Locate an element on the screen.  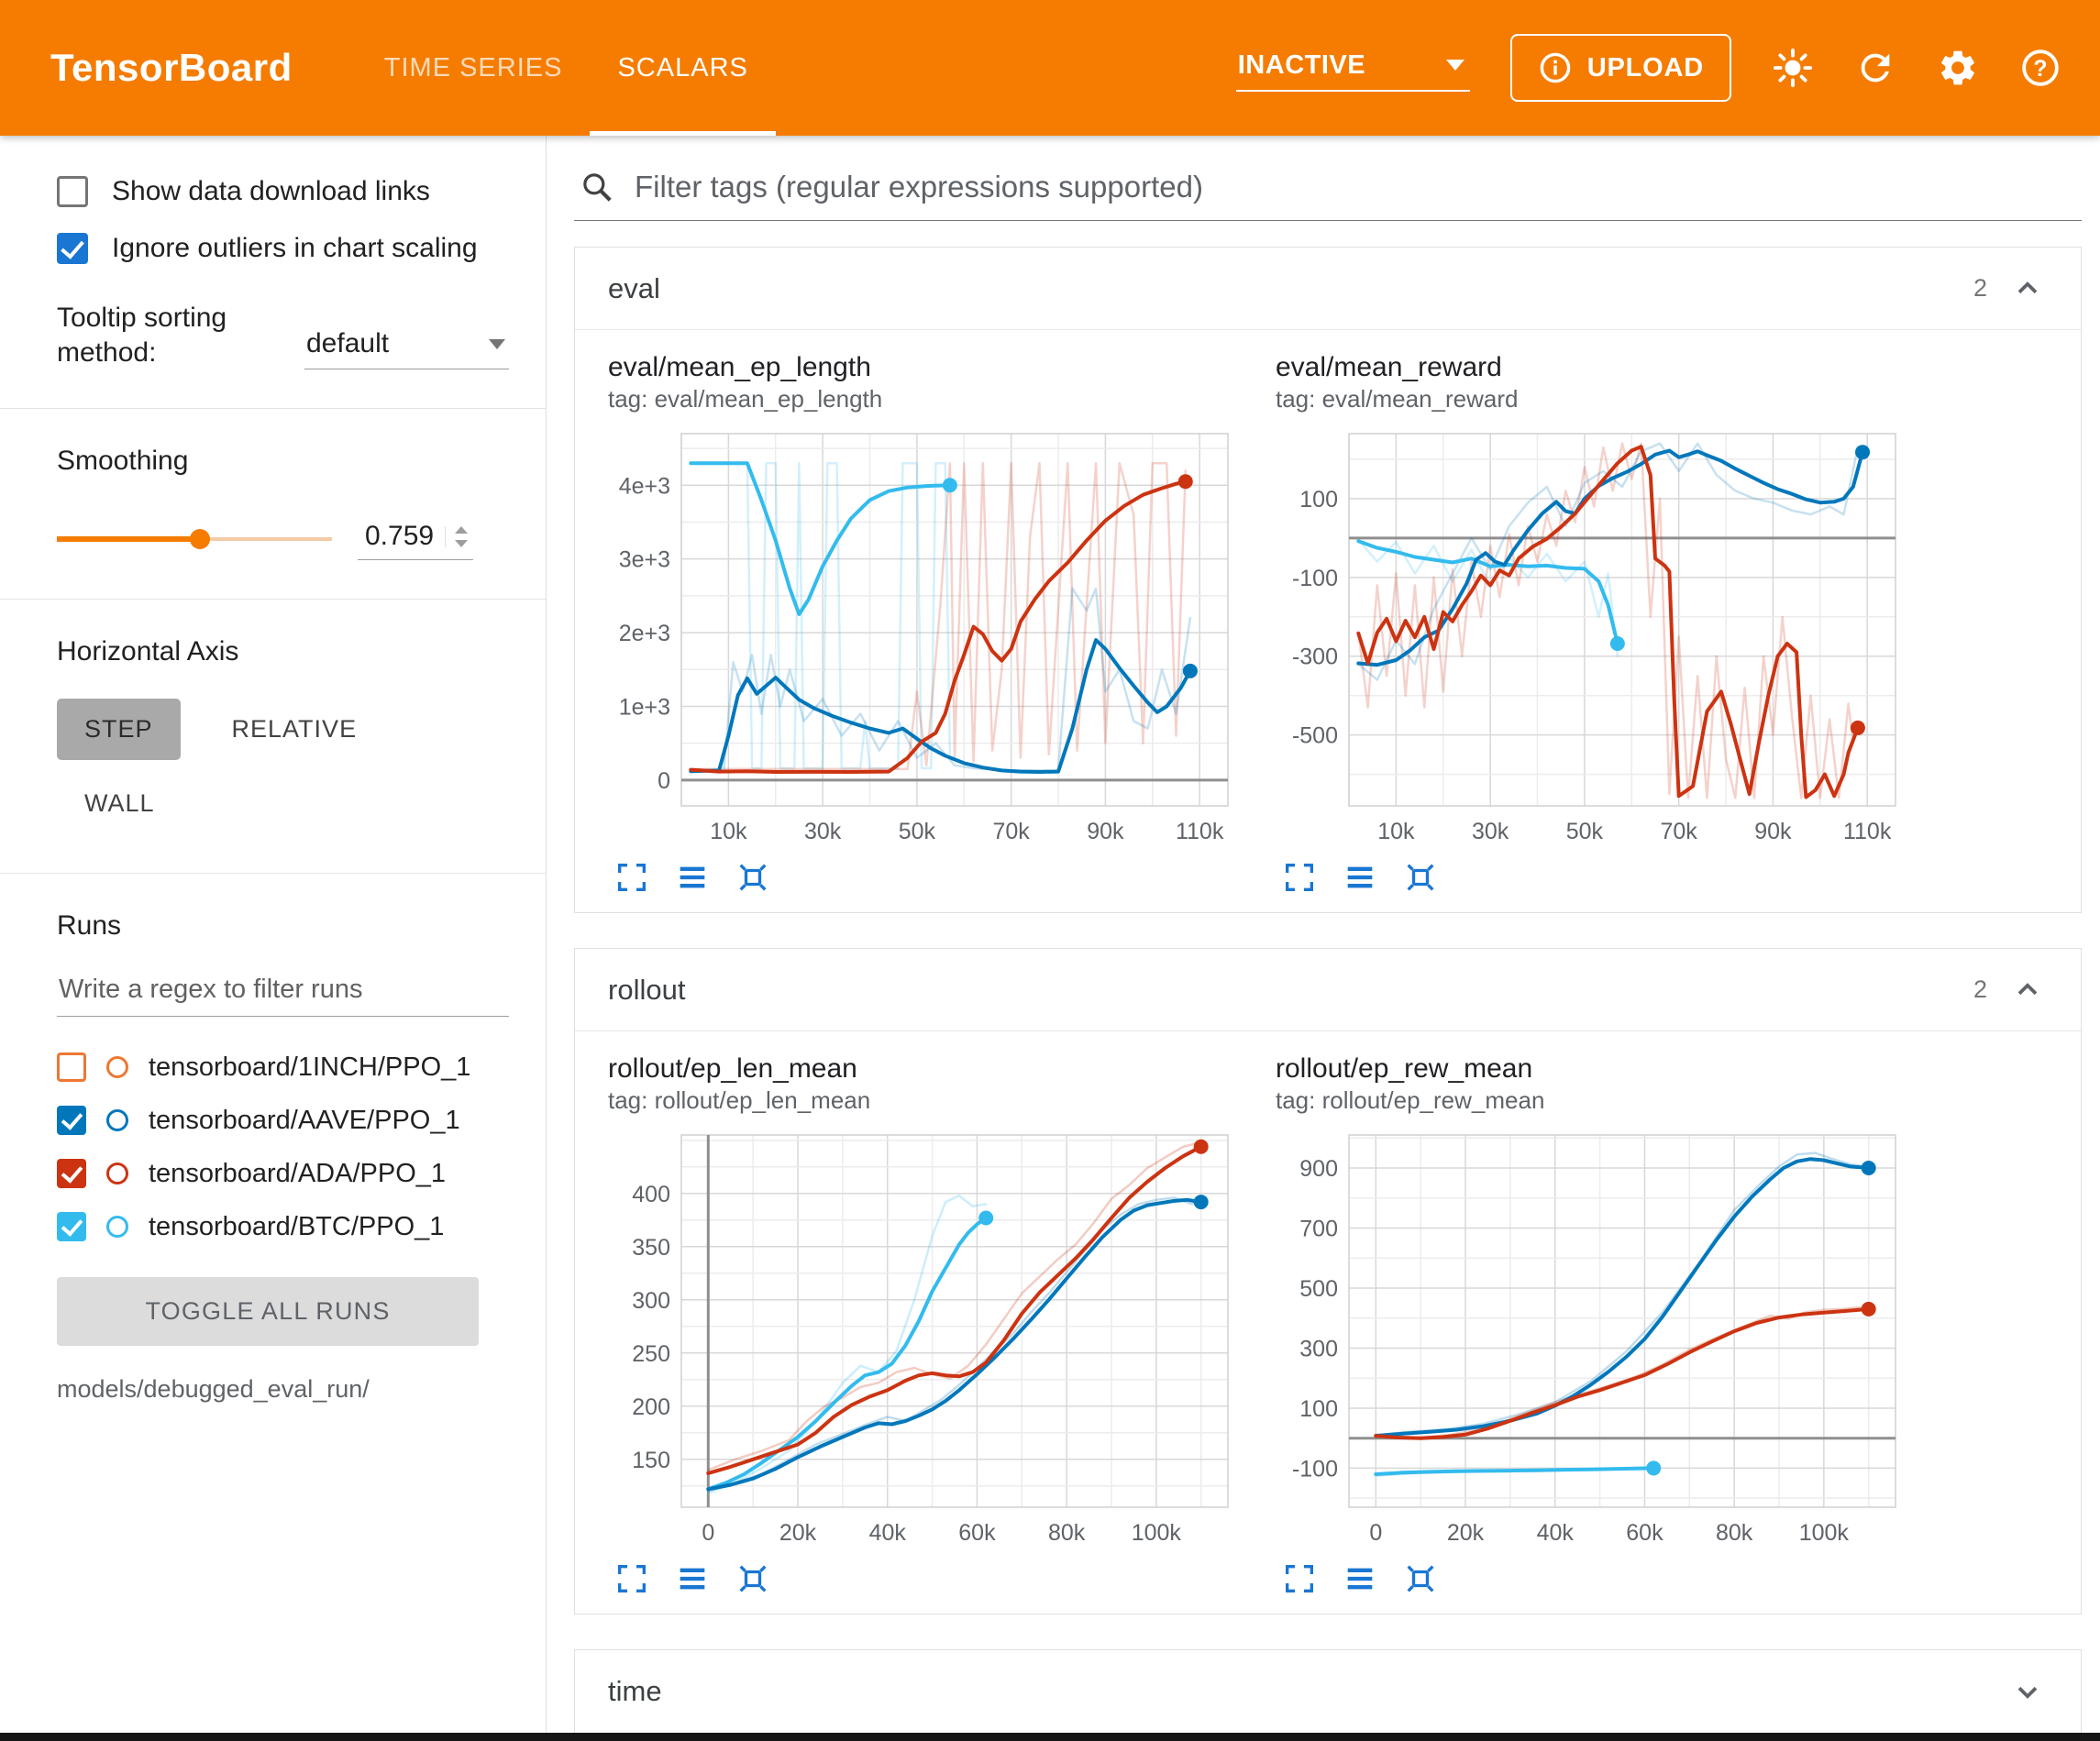
run-row-ada: tensorboard/ADA/PPO_1 is located at coordinates (283, 1174).